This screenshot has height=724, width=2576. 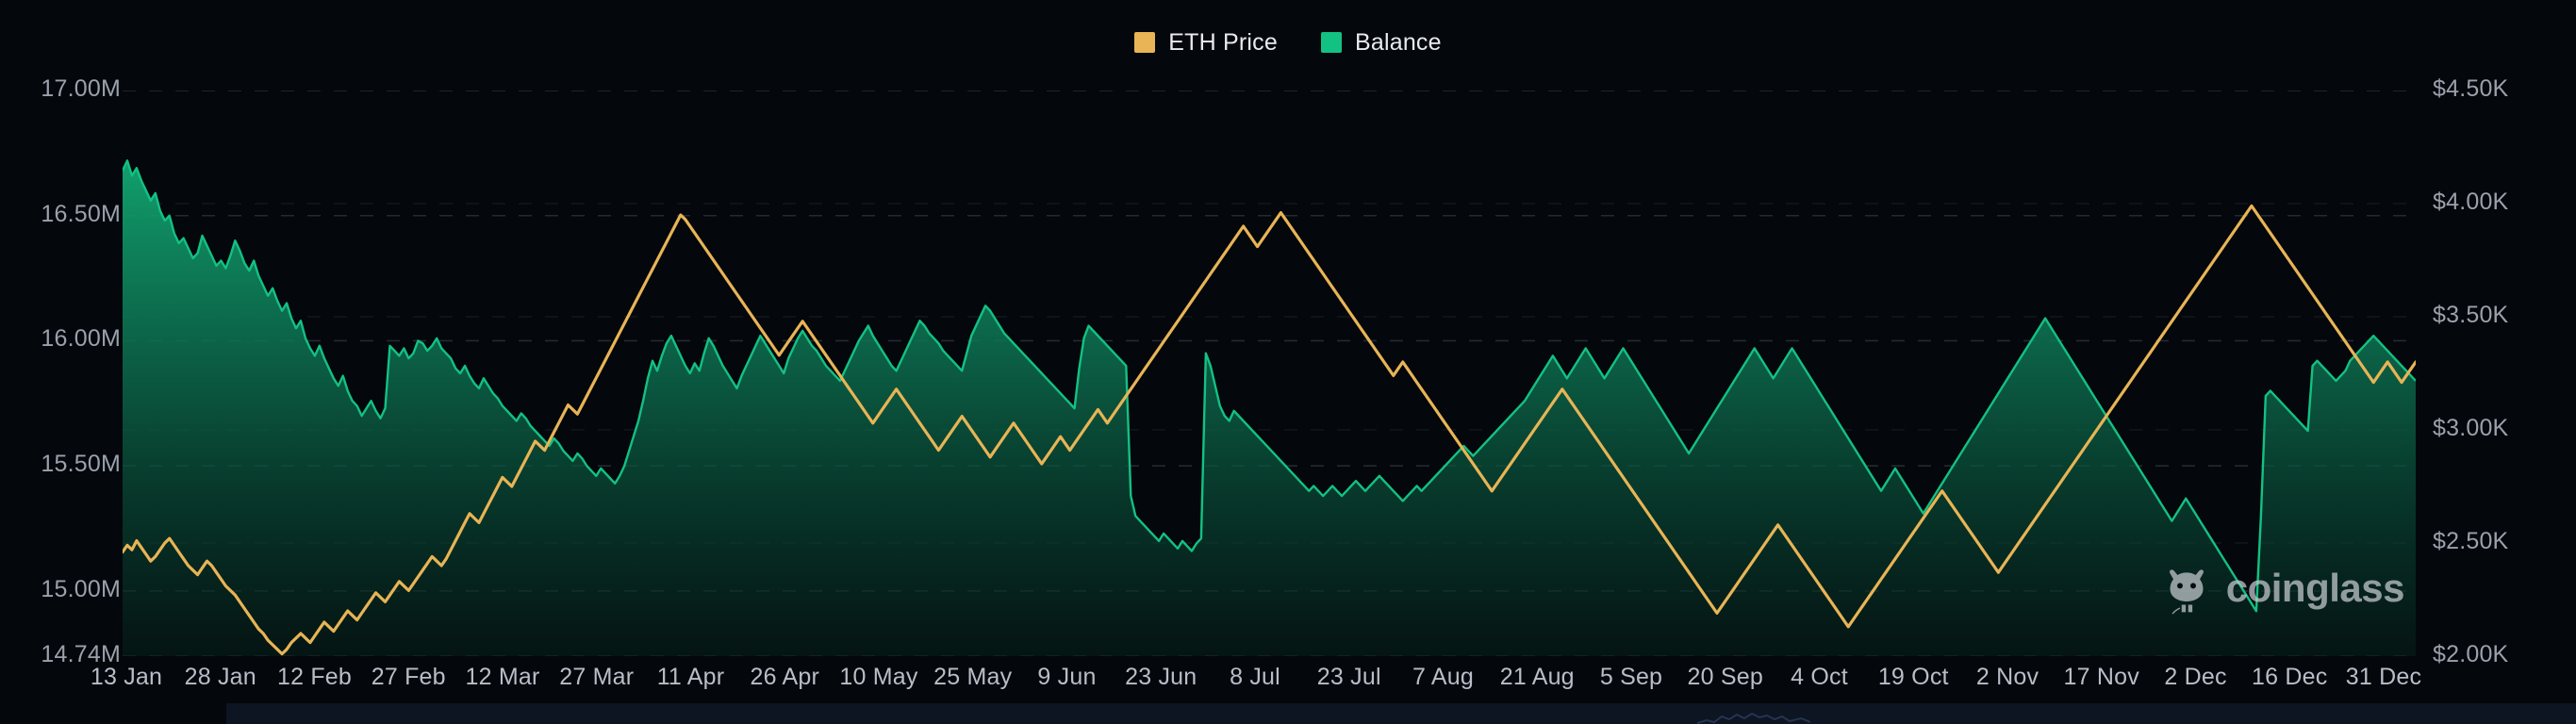 What do you see at coordinates (878, 677) in the screenshot?
I see `x-axis-tick: 10 May` at bounding box center [878, 677].